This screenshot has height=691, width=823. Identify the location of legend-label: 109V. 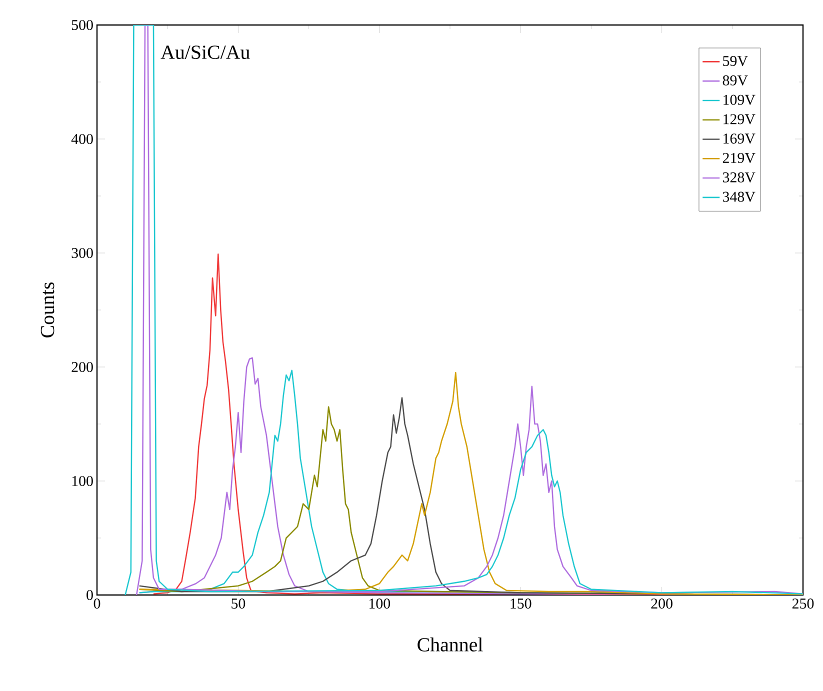
(740, 99).